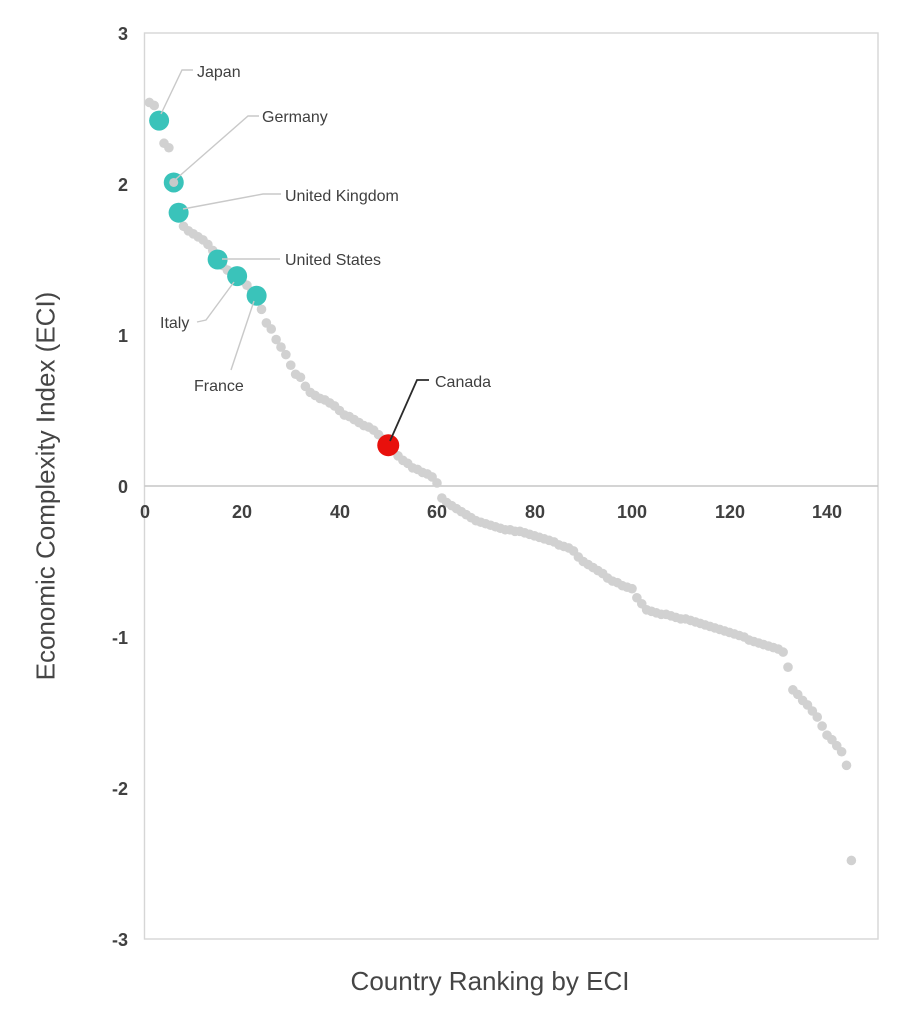 The height and width of the screenshot is (1024, 919). What do you see at coordinates (409, 410) in the screenshot?
I see `annotation-leader-canada` at bounding box center [409, 410].